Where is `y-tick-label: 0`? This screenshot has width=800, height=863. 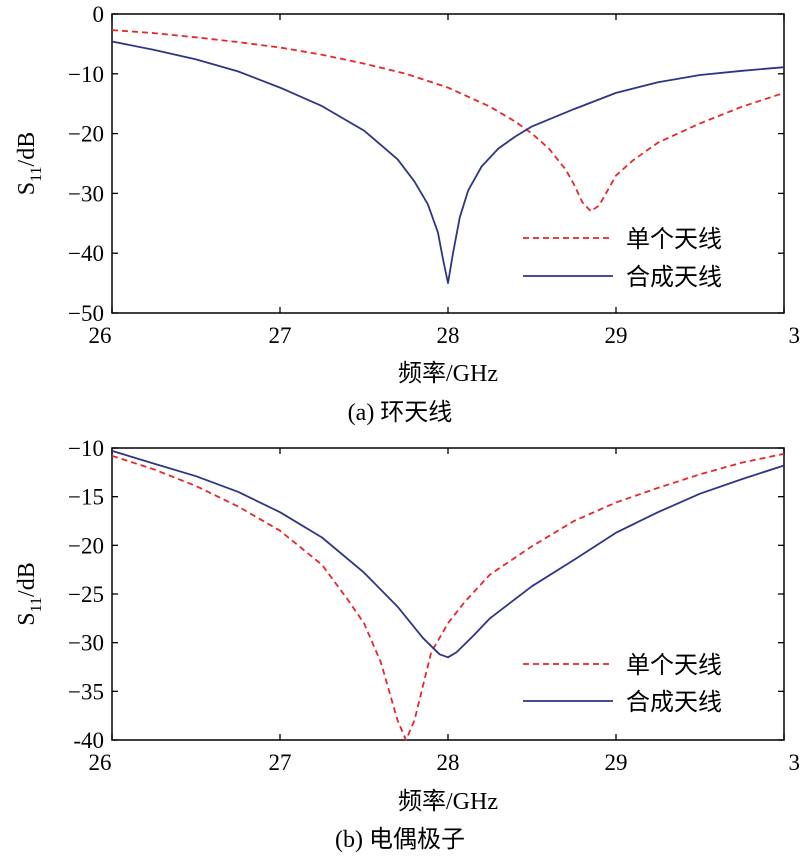 y-tick-label: 0 is located at coordinates (99, 14).